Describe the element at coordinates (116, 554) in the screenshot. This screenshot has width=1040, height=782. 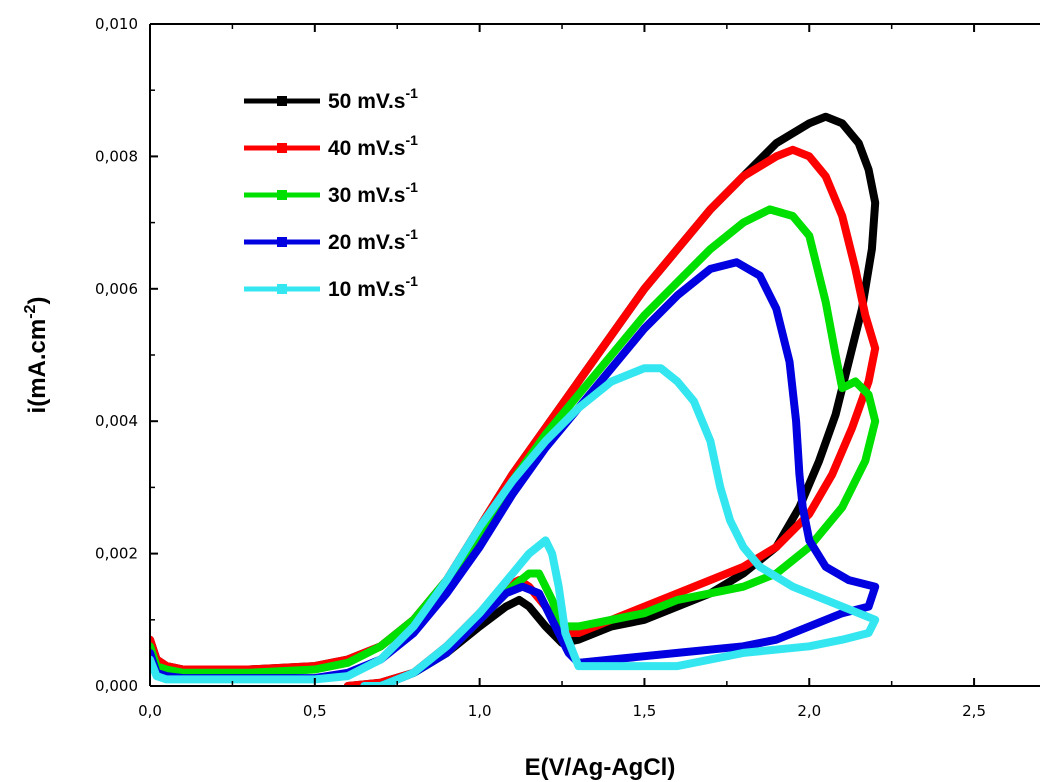
I see `y-tick-label: 0,002` at that location.